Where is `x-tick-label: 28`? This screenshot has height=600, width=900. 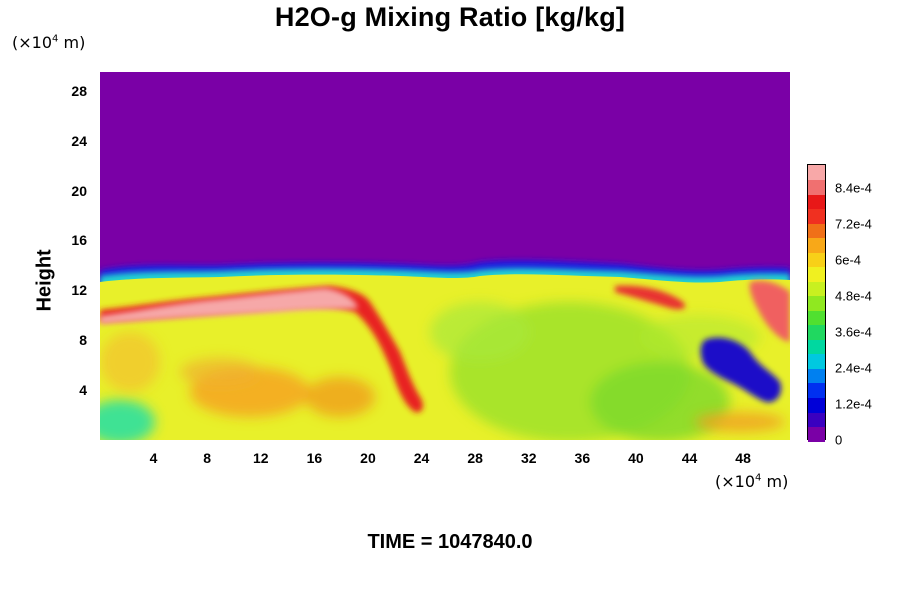 x-tick-label: 28 is located at coordinates (475, 458).